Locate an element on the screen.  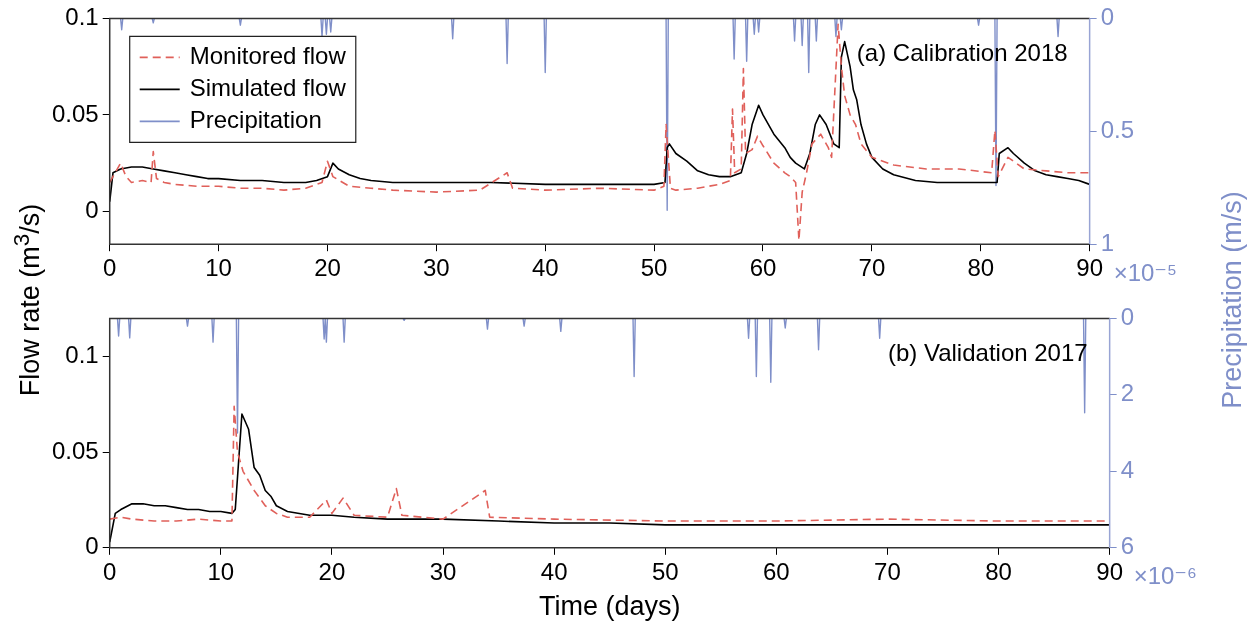
text: (a) Calibration 2018 is located at coordinates (962, 53).